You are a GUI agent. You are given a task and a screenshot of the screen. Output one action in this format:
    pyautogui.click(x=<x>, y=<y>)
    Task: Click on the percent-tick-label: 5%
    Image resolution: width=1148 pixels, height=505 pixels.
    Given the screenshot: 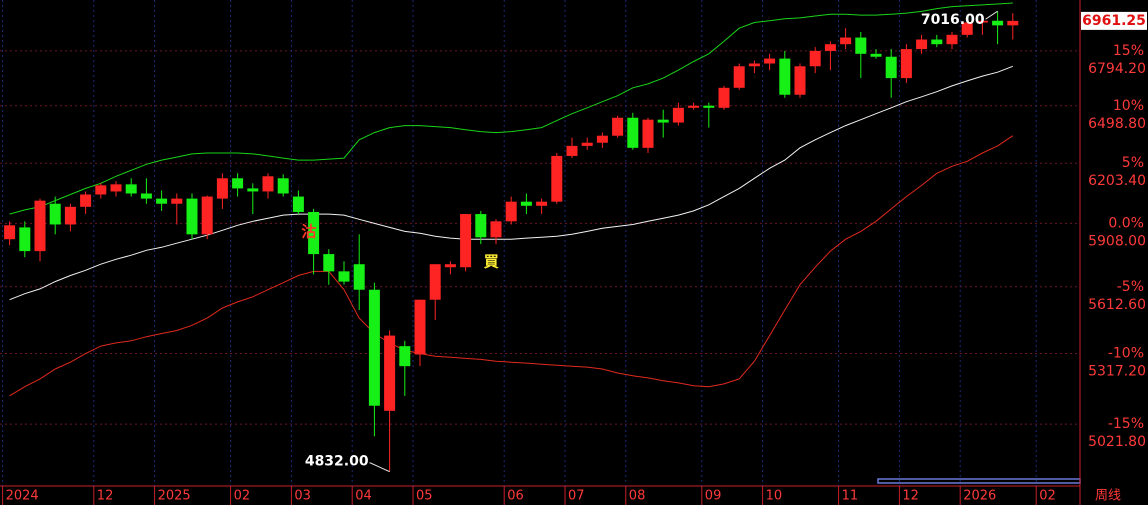 What is the action you would take?
    pyautogui.click(x=1133, y=163)
    